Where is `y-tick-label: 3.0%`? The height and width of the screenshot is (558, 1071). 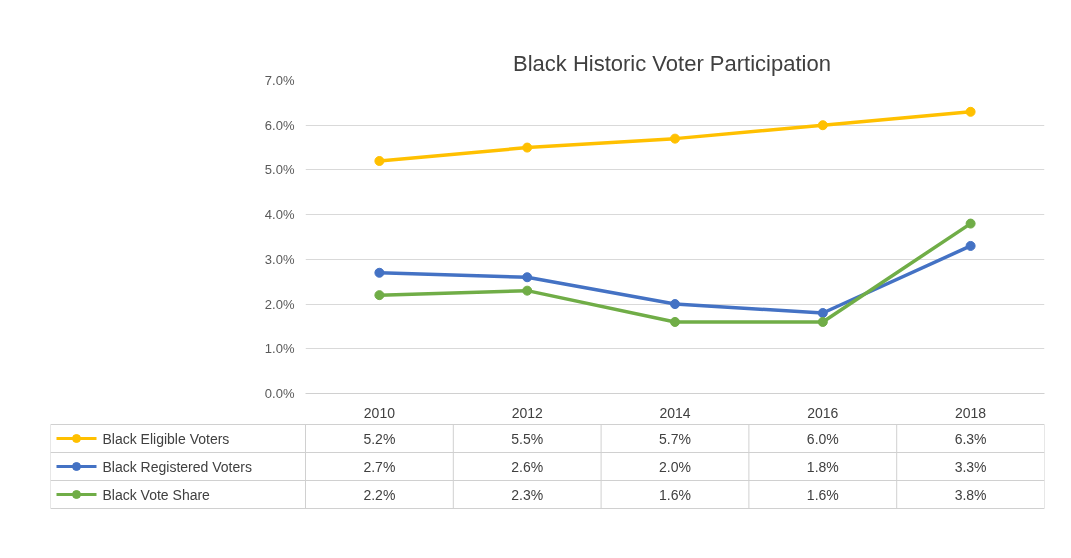 y-tick-label: 3.0% is located at coordinates (279, 259).